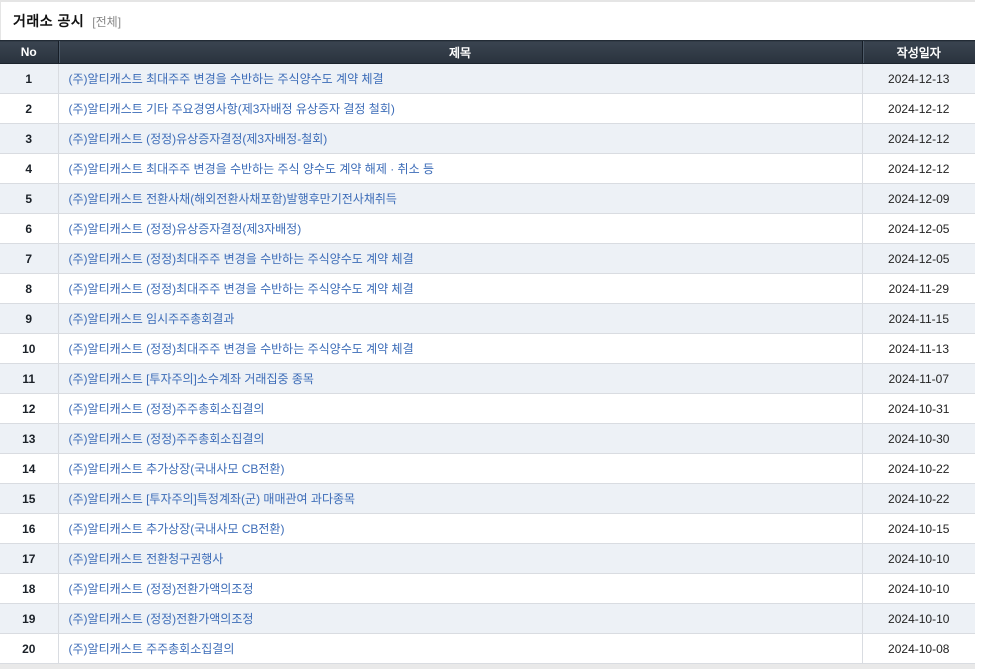 Image resolution: width=984 pixels, height=669 pixels. I want to click on disclosure-link: (주)알티캐스트 전환사채(해외전환사채포함)발행후만기전사채취득, so click(232, 199).